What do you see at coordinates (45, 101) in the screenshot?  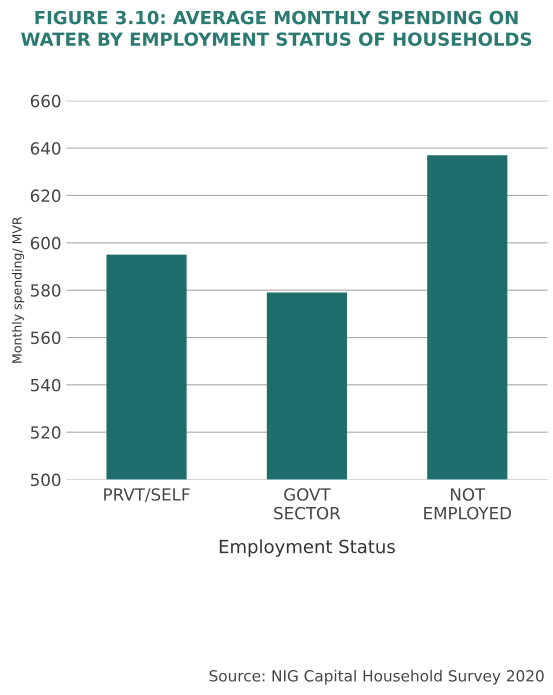 I see `y-tick-label: 660` at bounding box center [45, 101].